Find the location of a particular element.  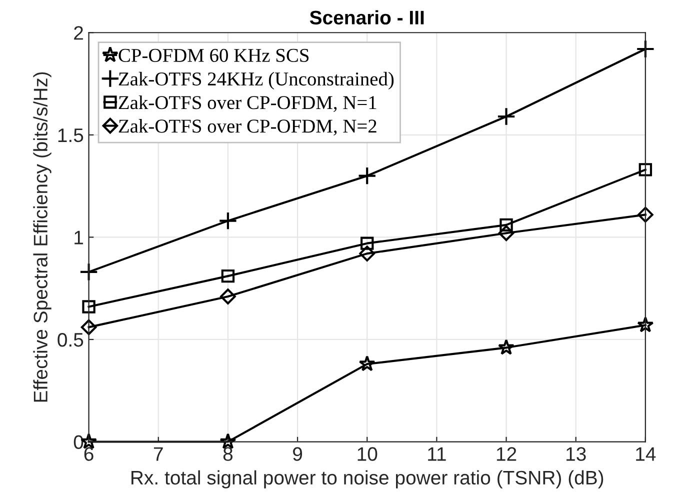

x-tick-label: 13 is located at coordinates (576, 454).